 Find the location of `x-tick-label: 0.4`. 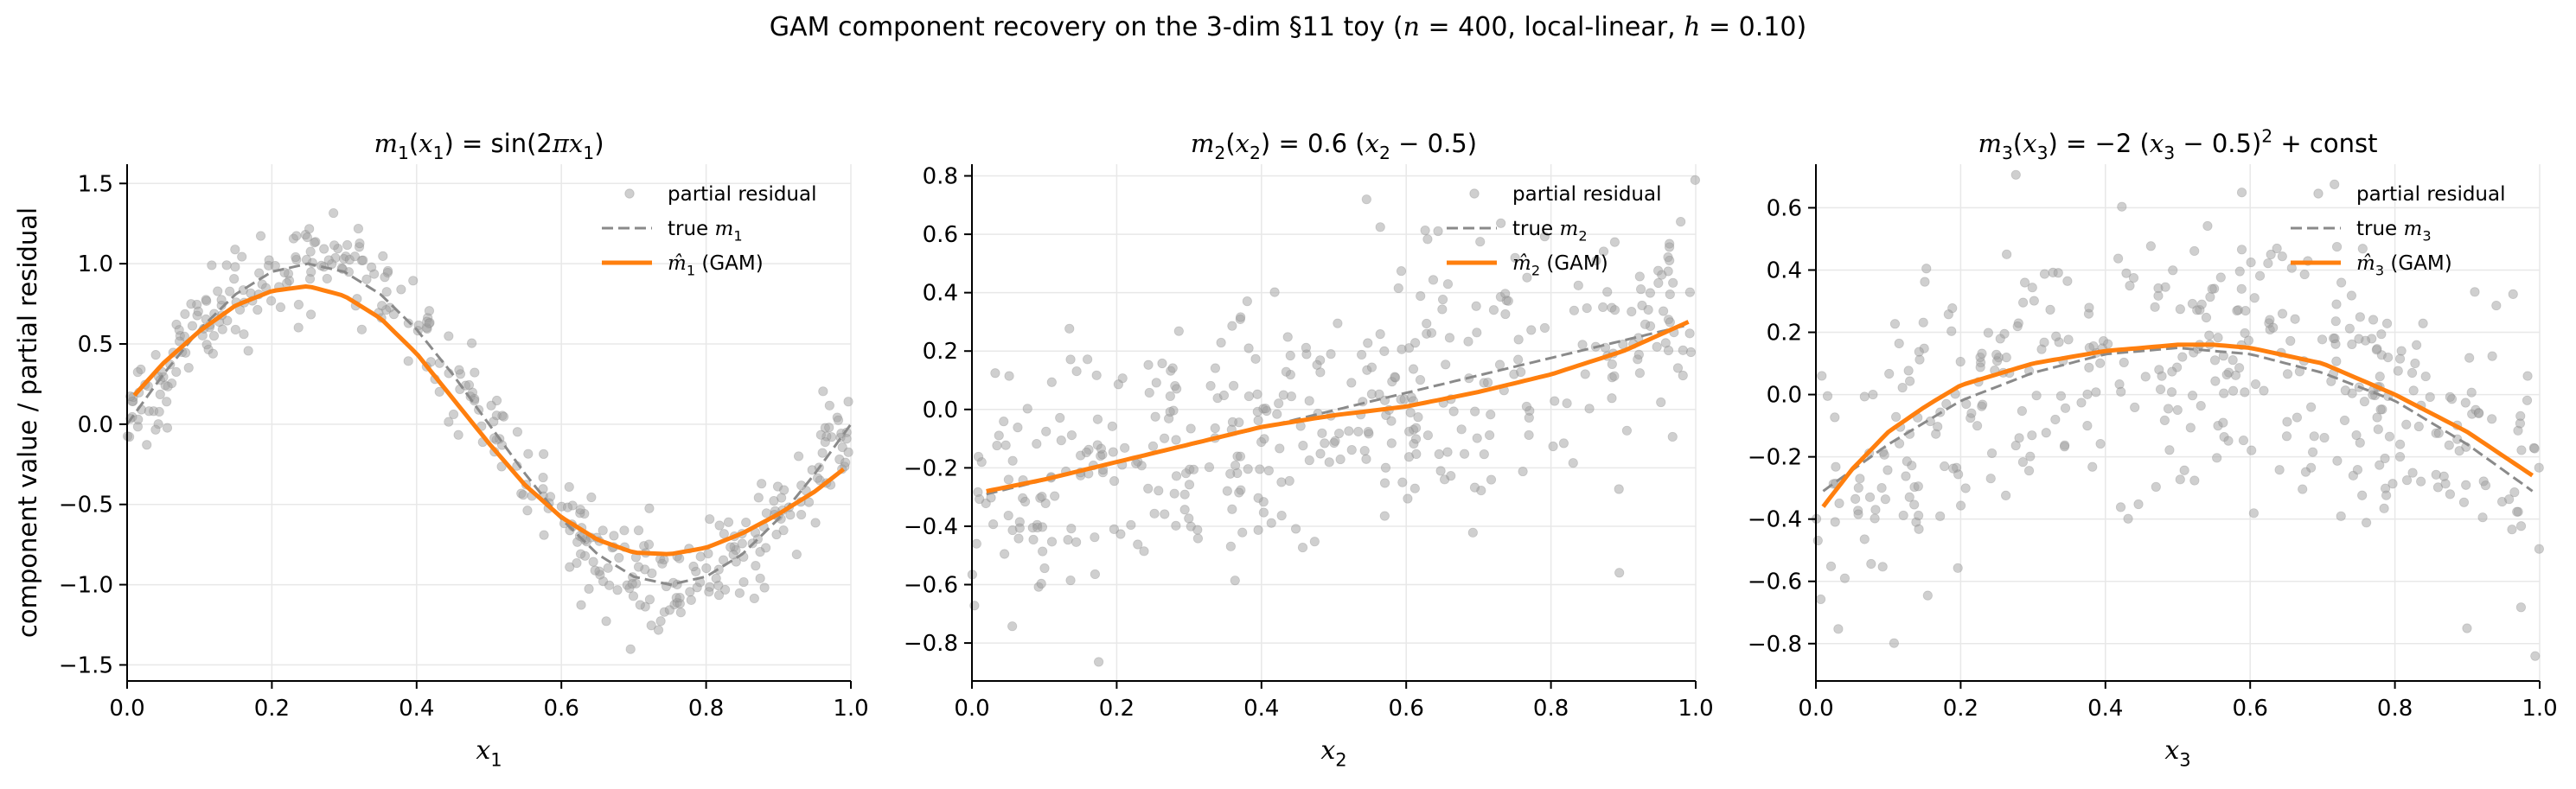

x-tick-label: 0.4 is located at coordinates (417, 709).